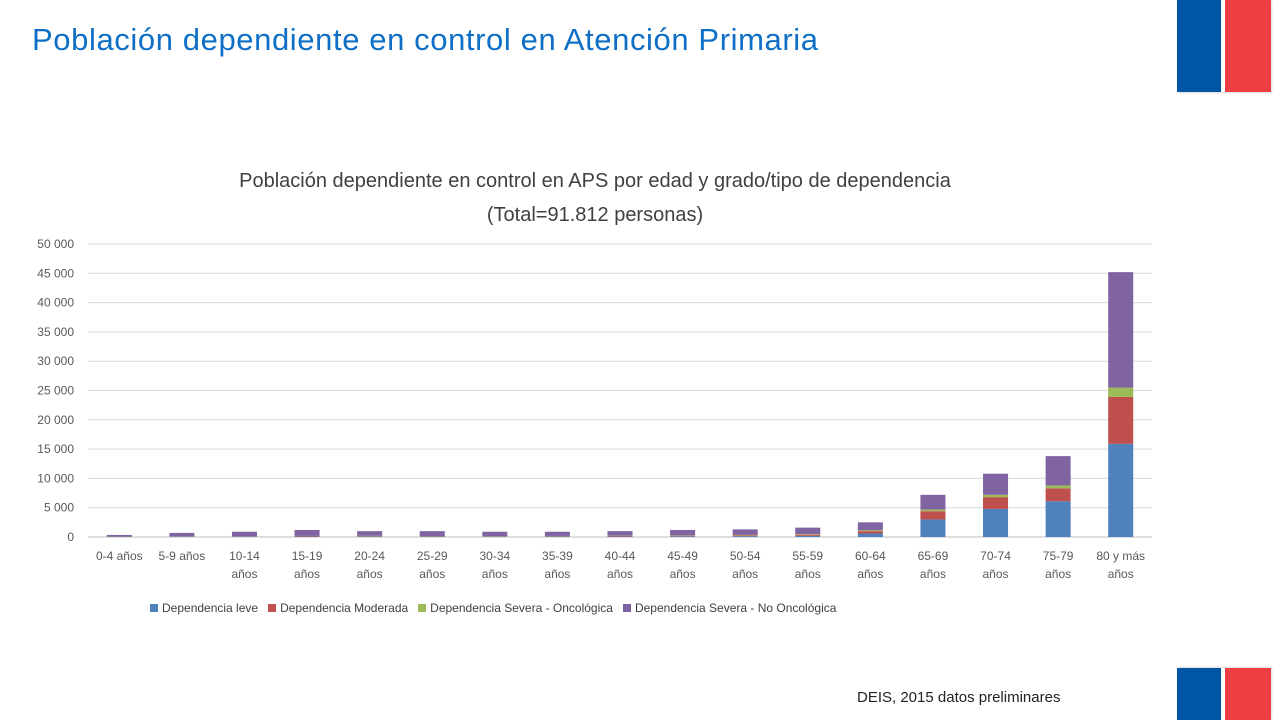  I want to click on x-tick-label: 80 y más años, so click(1120, 565).